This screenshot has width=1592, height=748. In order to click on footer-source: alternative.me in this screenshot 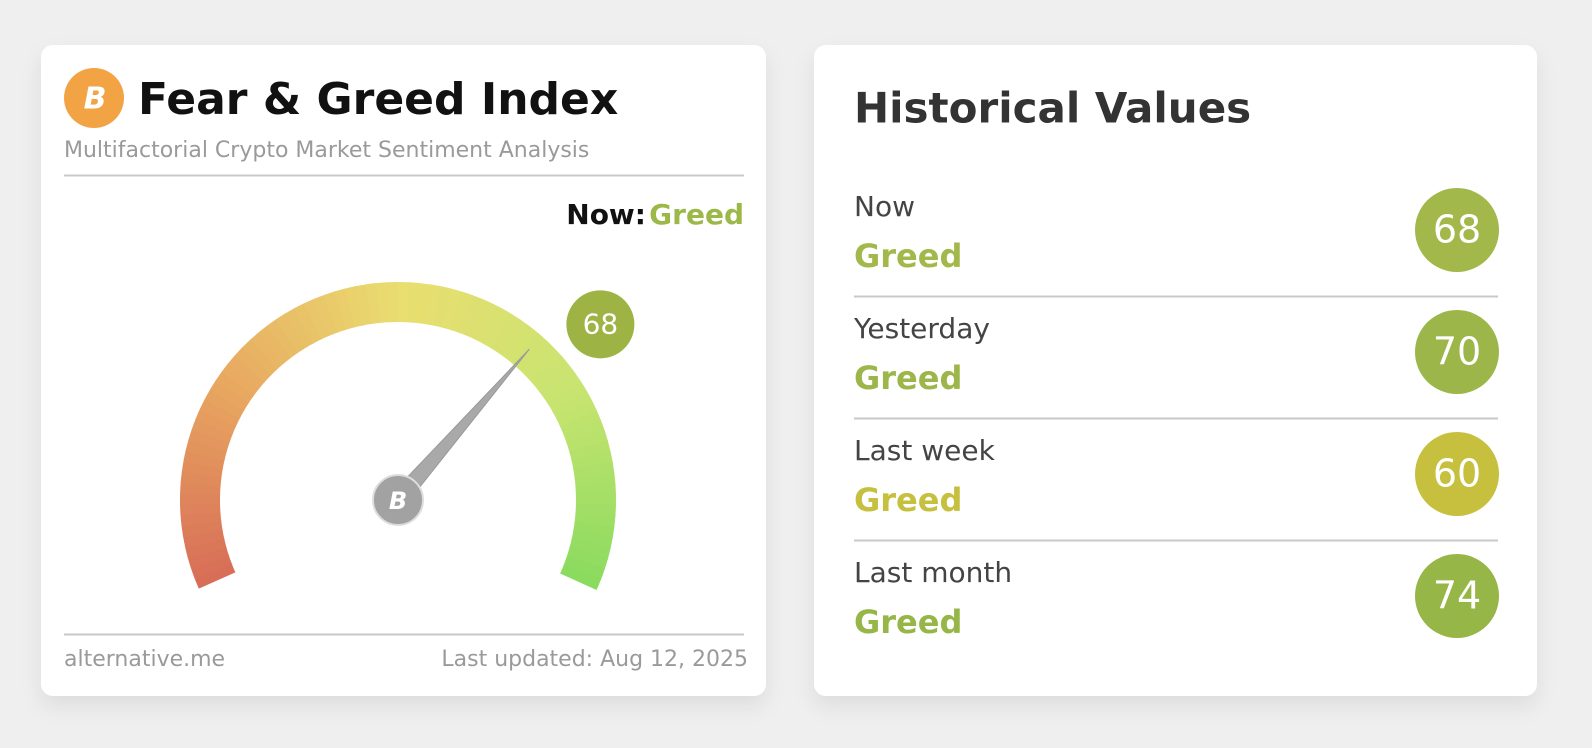, I will do `click(144, 659)`.